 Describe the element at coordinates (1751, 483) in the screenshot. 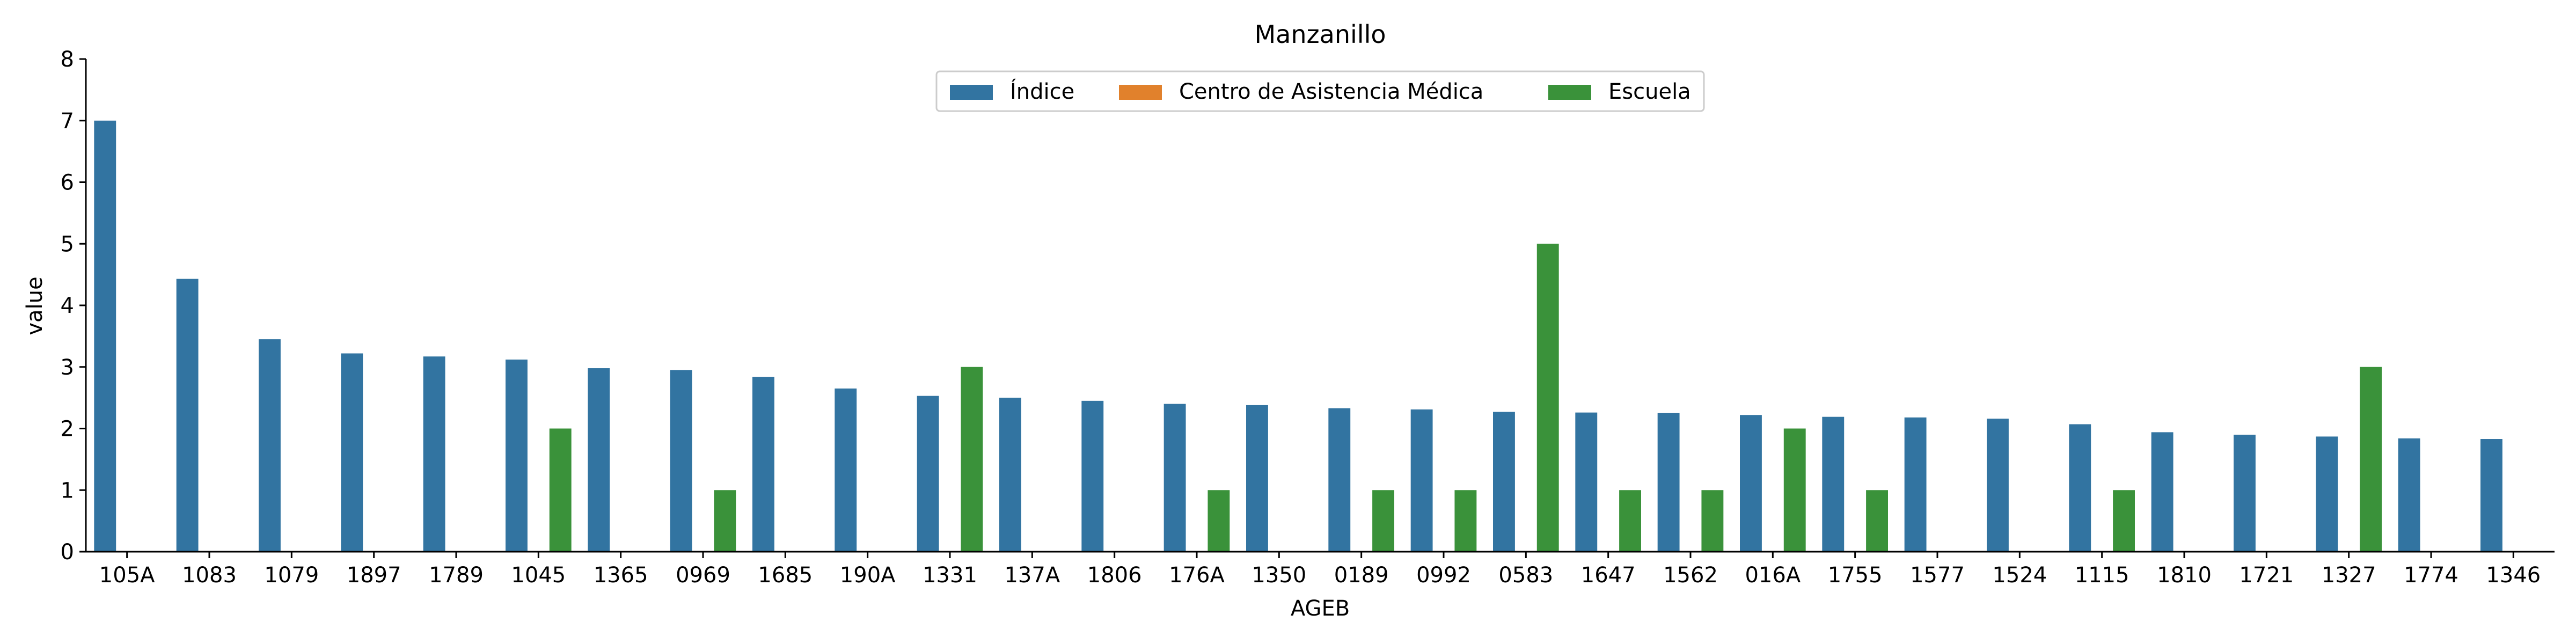

I see `bar-0-016A` at that location.